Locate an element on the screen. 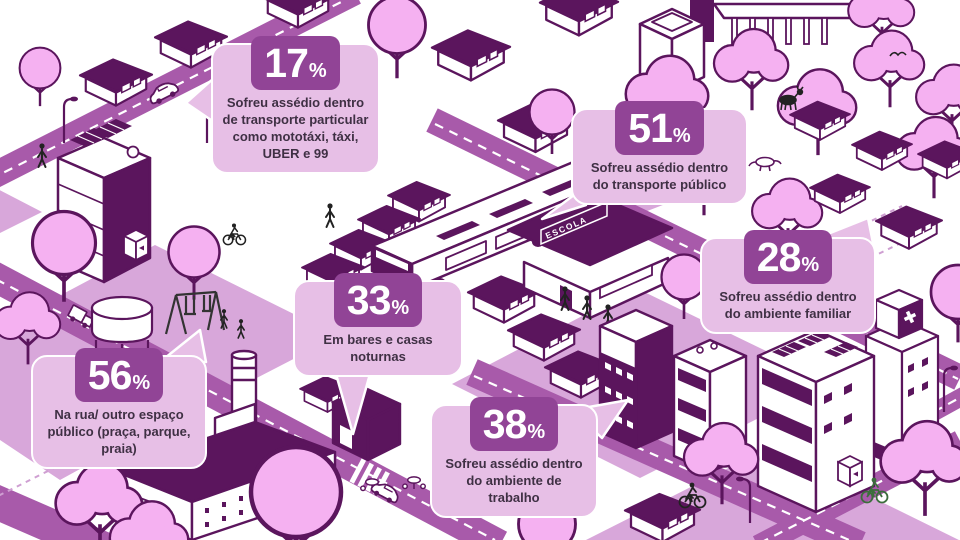 The height and width of the screenshot is (540, 960). anteater-icon is located at coordinates (765, 164).